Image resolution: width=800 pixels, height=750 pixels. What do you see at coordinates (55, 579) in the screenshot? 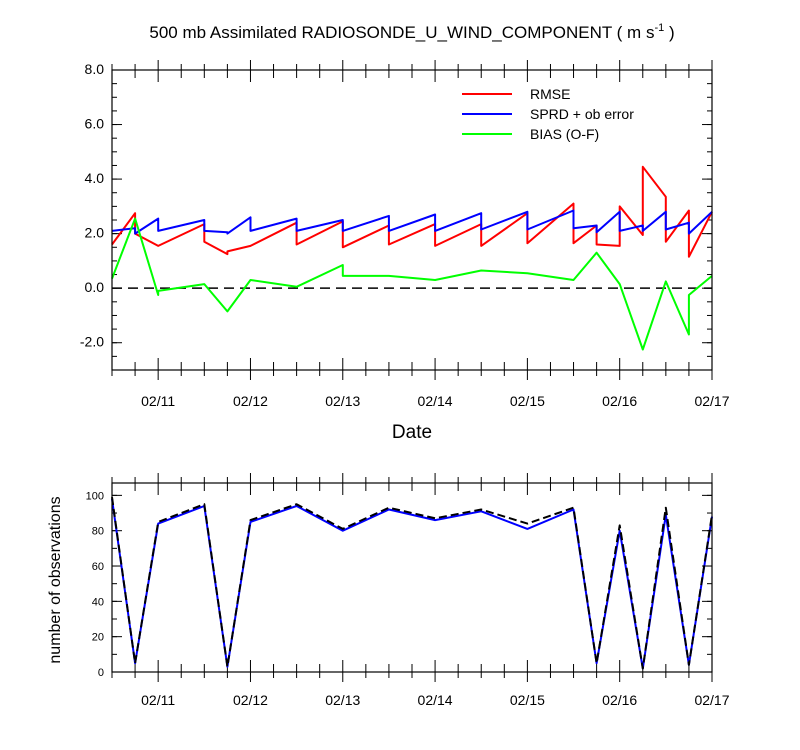
I see `y-axis-label: number of observations` at bounding box center [55, 579].